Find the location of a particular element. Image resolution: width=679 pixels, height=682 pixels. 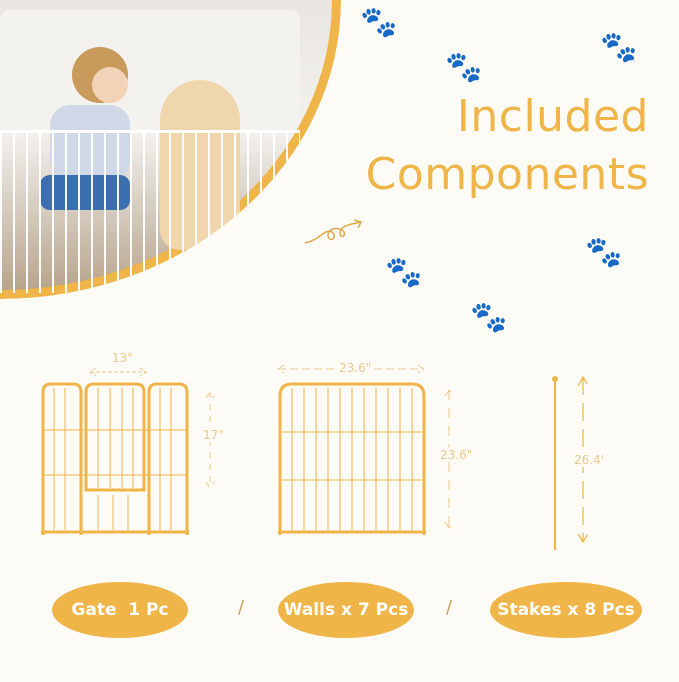

sofa is located at coordinates (150, 70).